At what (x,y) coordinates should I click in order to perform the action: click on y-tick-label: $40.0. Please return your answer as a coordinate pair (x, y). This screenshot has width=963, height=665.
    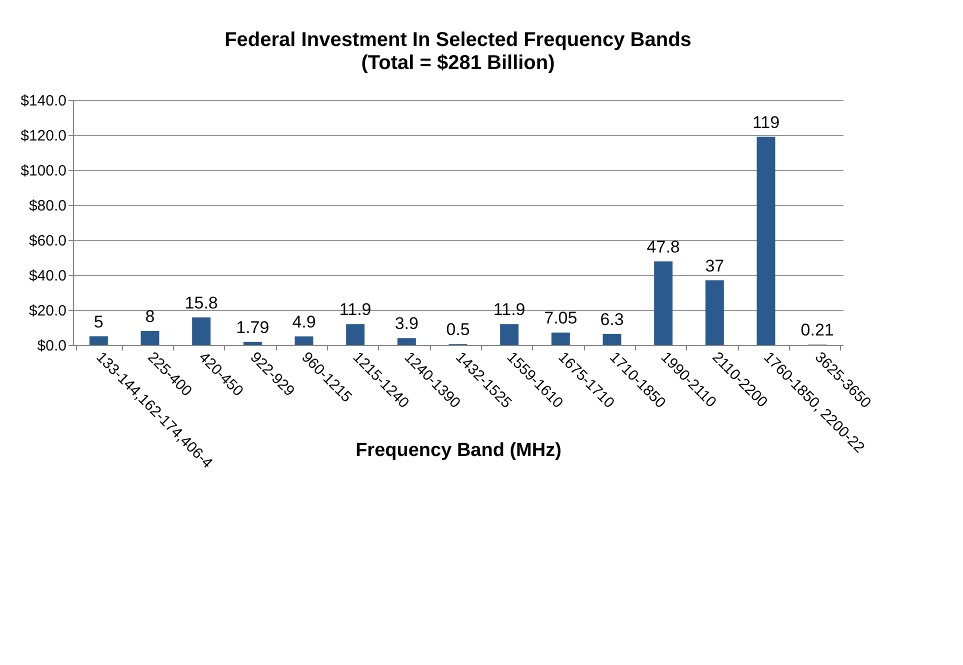
    Looking at the image, I should click on (47, 276).